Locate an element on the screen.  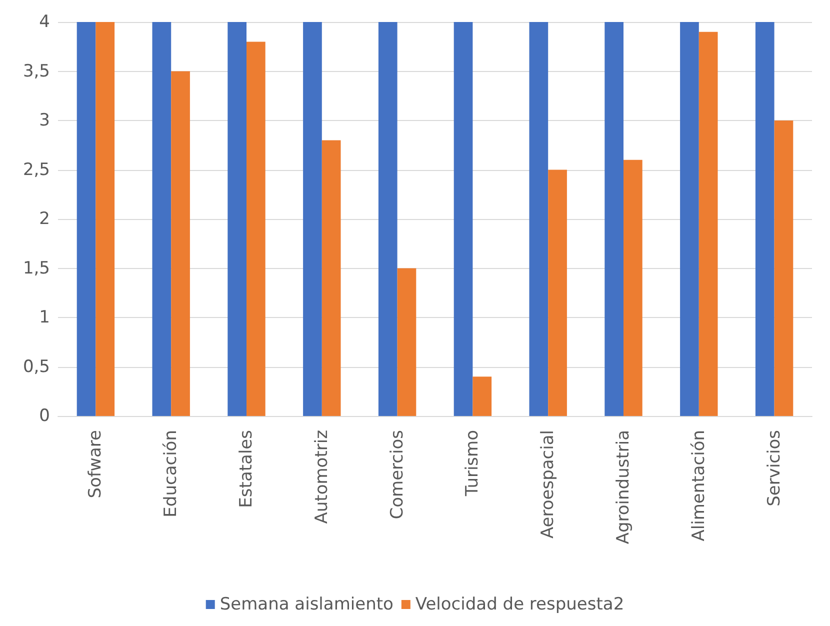
x-tick-label: Educación is located at coordinates (171, 474).